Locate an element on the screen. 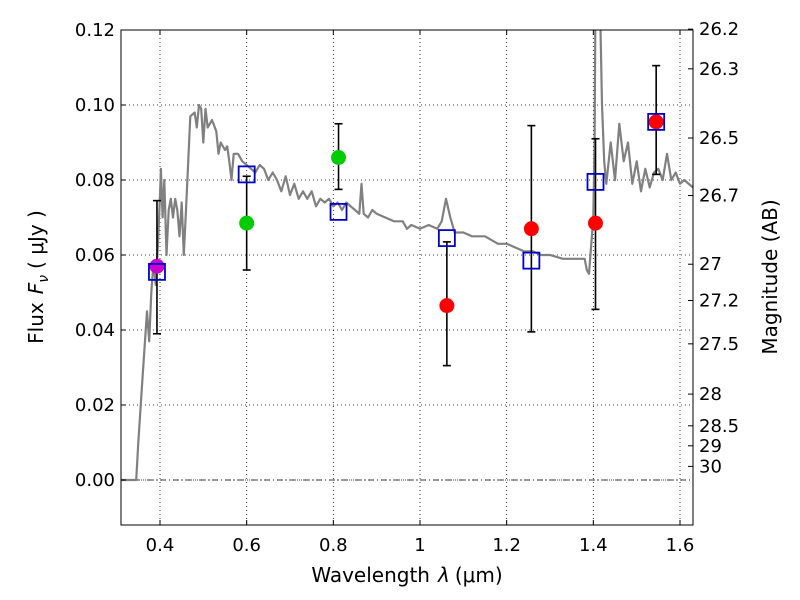  x-tick-label: 0.4 is located at coordinates (160, 545).